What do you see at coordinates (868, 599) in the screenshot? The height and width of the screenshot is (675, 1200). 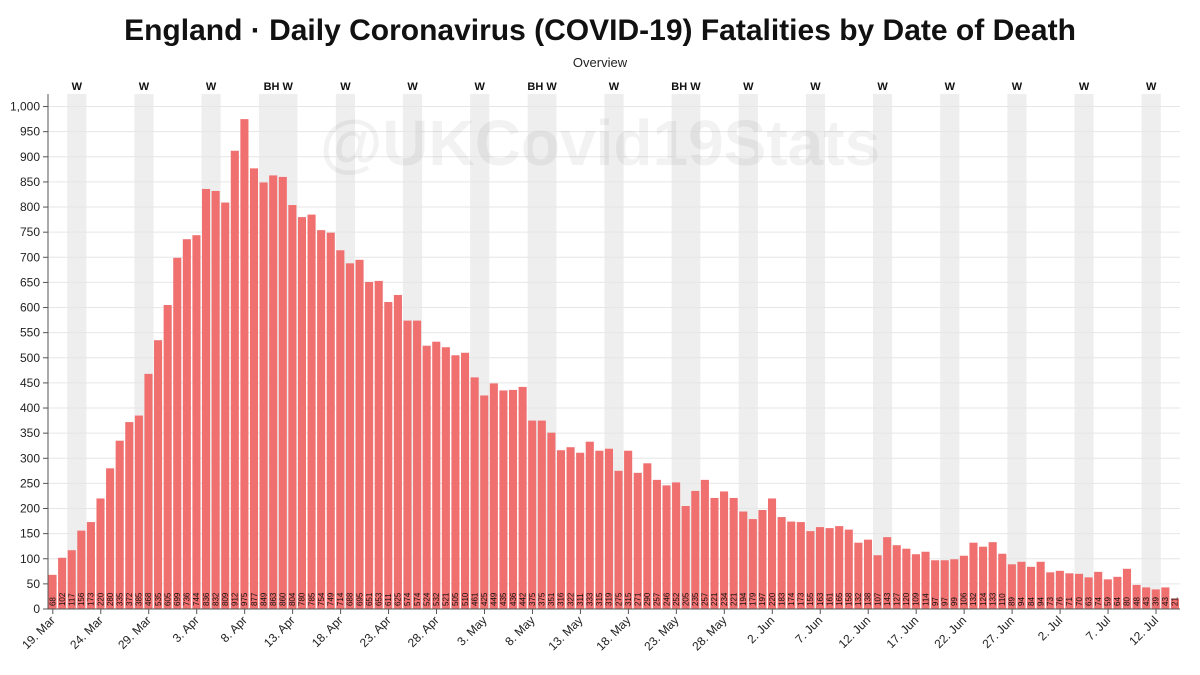 I see `bar-data-label: 138` at bounding box center [868, 599].